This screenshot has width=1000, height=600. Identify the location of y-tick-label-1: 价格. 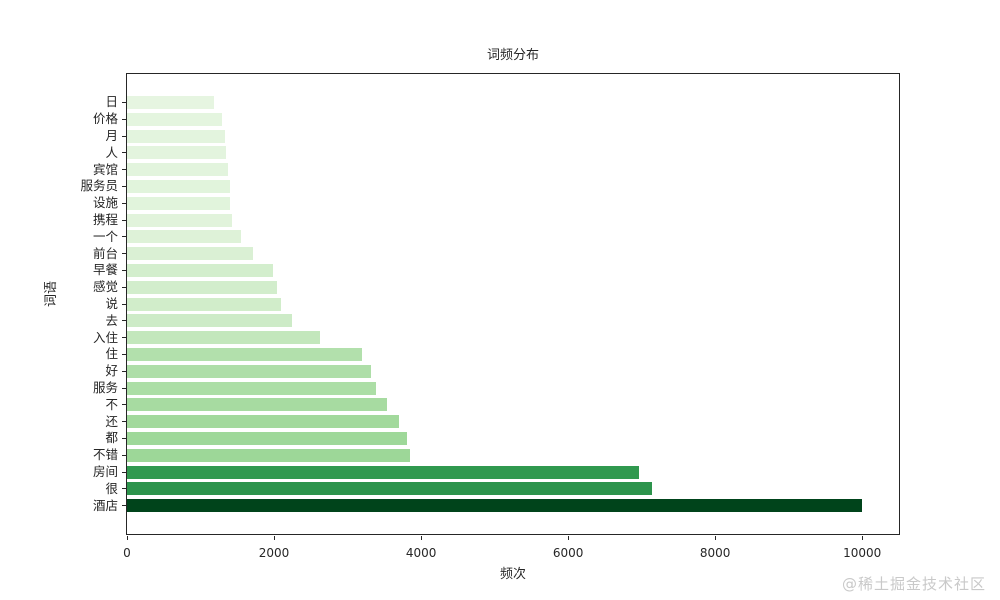
(105, 119).